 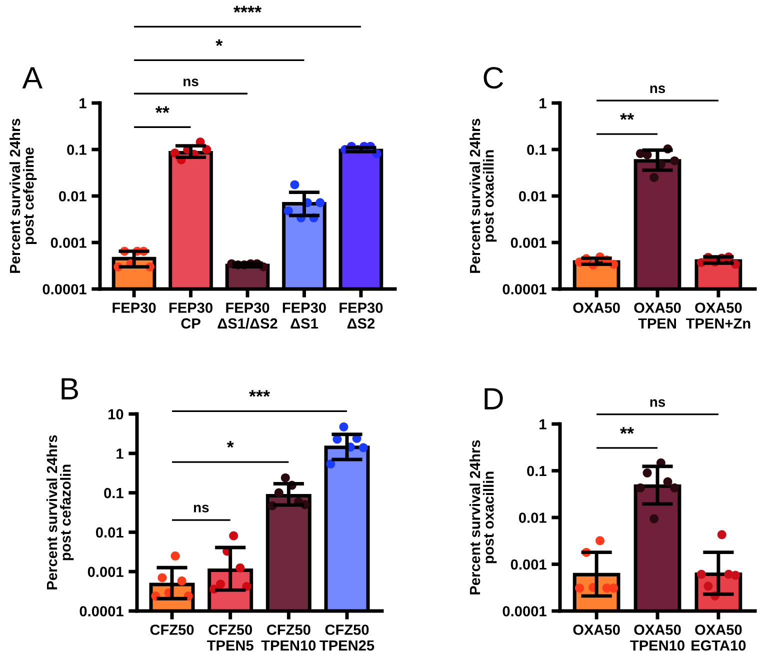 What do you see at coordinates (134, 307) in the screenshot?
I see `x-tick-label: FEP30` at bounding box center [134, 307].